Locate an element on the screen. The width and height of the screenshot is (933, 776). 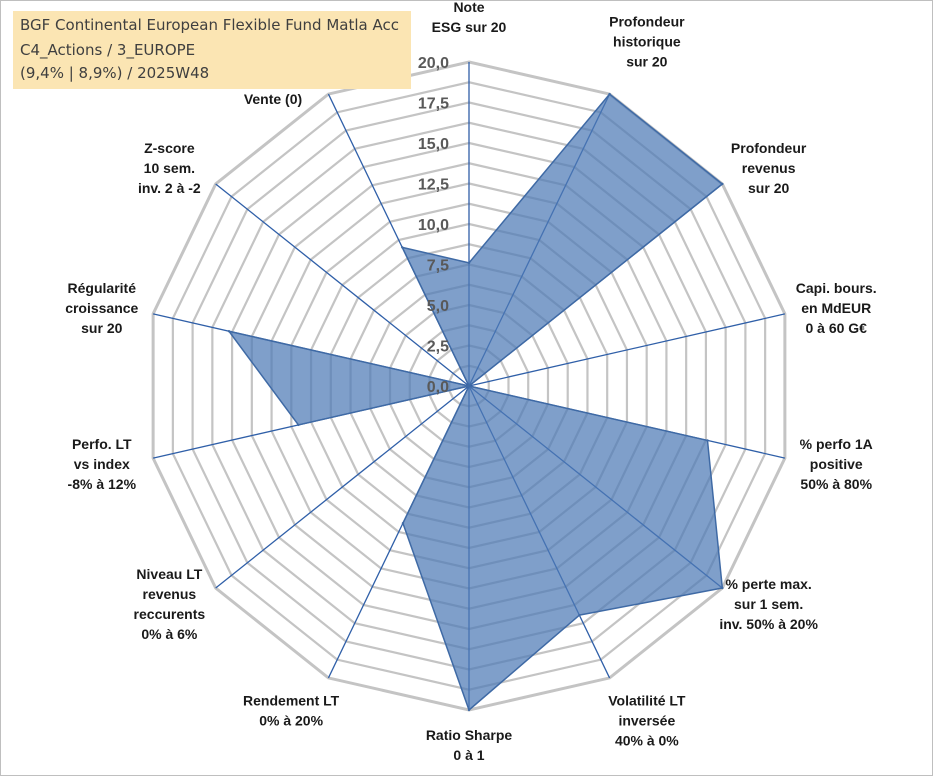
axis-label: en MdEUR is located at coordinates (836, 308).